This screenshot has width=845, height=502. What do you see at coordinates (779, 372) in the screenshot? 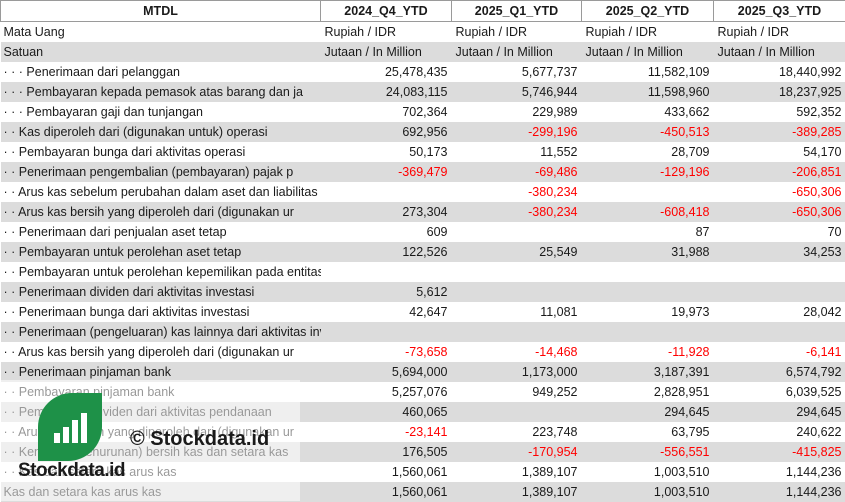
I see `table-cell: 6,574,792` at bounding box center [779, 372].